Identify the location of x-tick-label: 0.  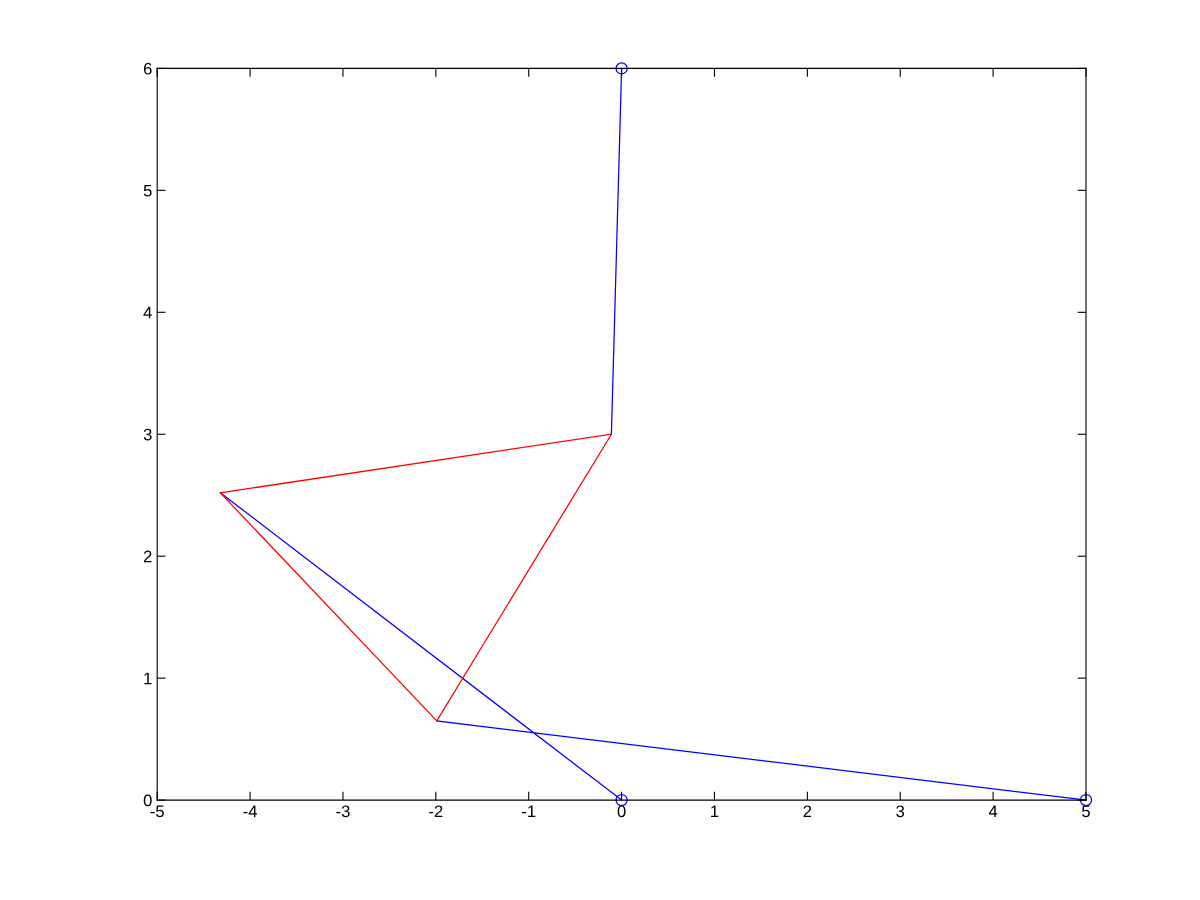
(621, 811).